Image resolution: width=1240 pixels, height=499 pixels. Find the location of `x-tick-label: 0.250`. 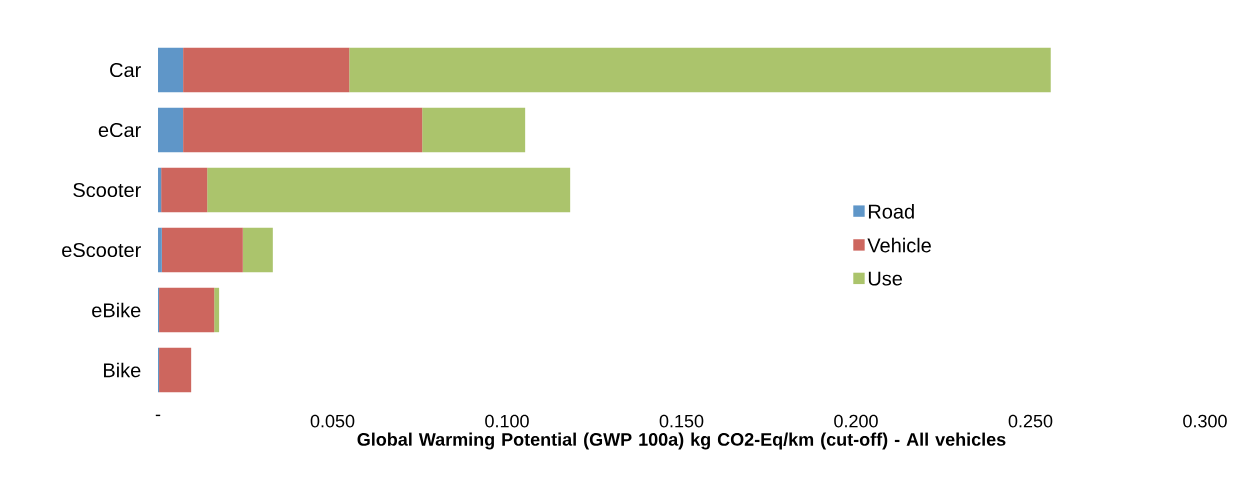

x-tick-label: 0.250 is located at coordinates (1030, 421).